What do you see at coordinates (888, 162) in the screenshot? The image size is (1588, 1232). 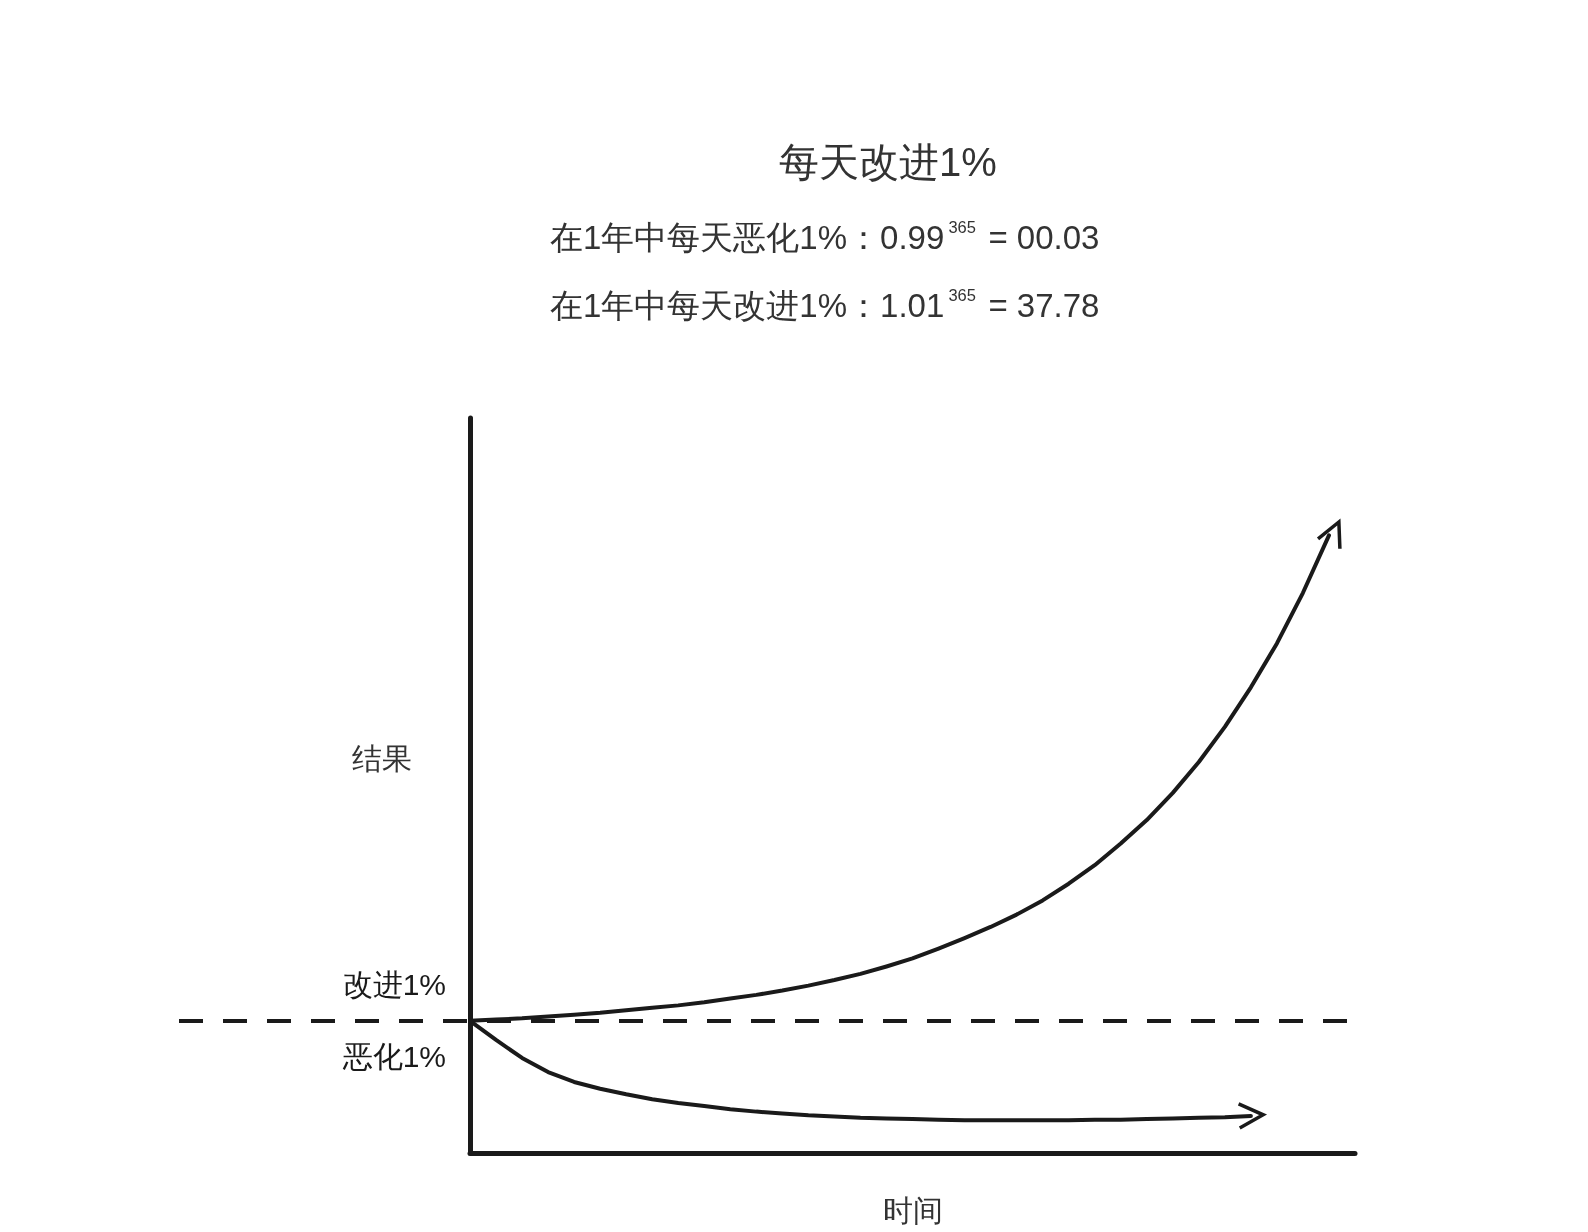 I see `chart-title: 每天改进1%` at bounding box center [888, 162].